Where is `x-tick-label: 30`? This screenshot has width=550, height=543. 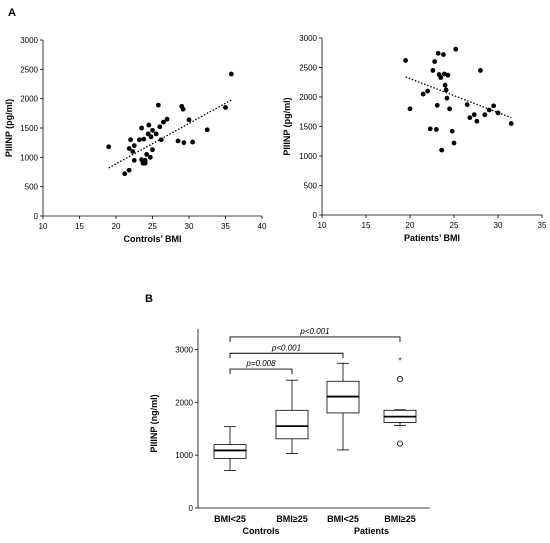 x-tick-label: 30 is located at coordinates (189, 226).